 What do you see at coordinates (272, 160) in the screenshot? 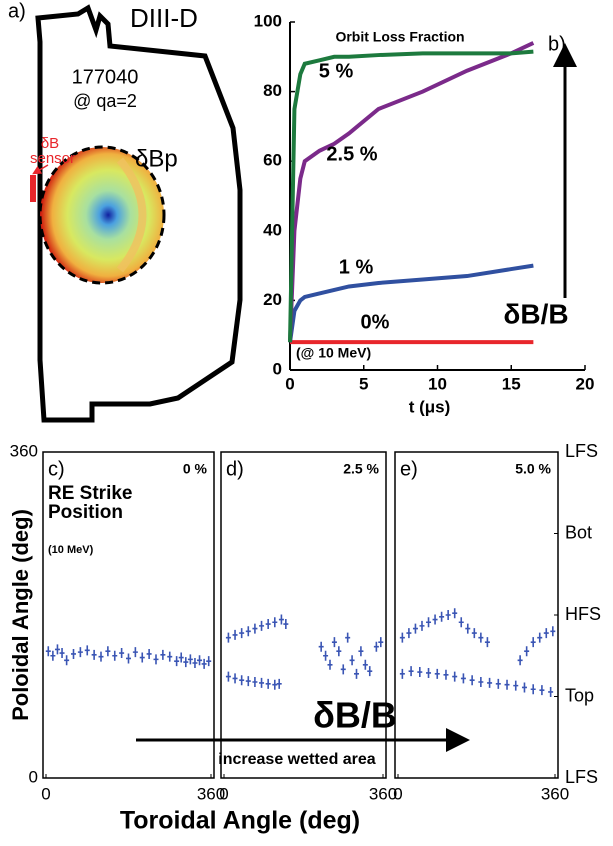
I see `y-tick-label: 60` at bounding box center [272, 160].